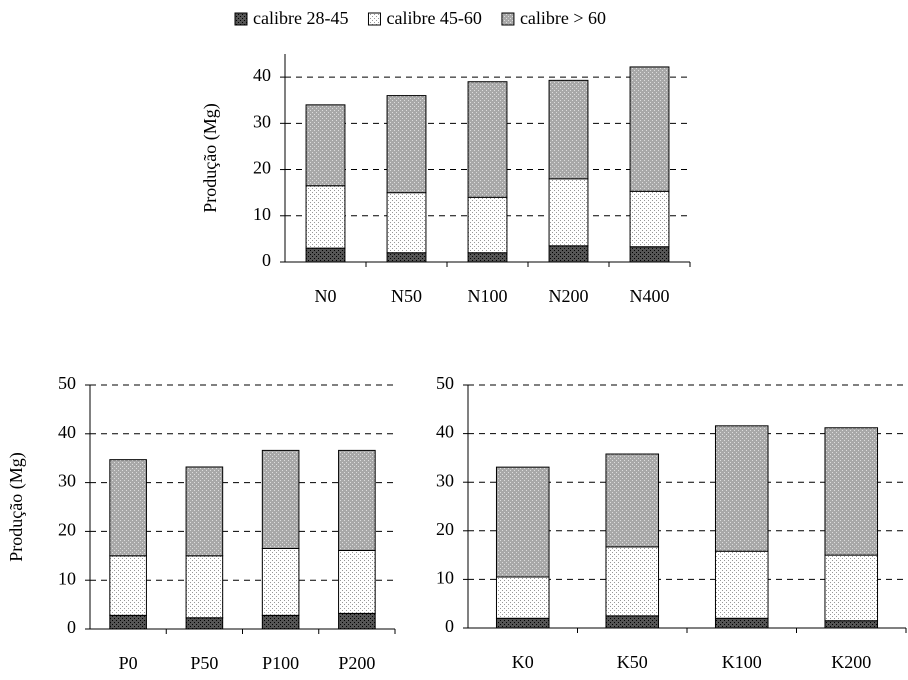  I want to click on legend-label: calibre 45-60, so click(433, 18).